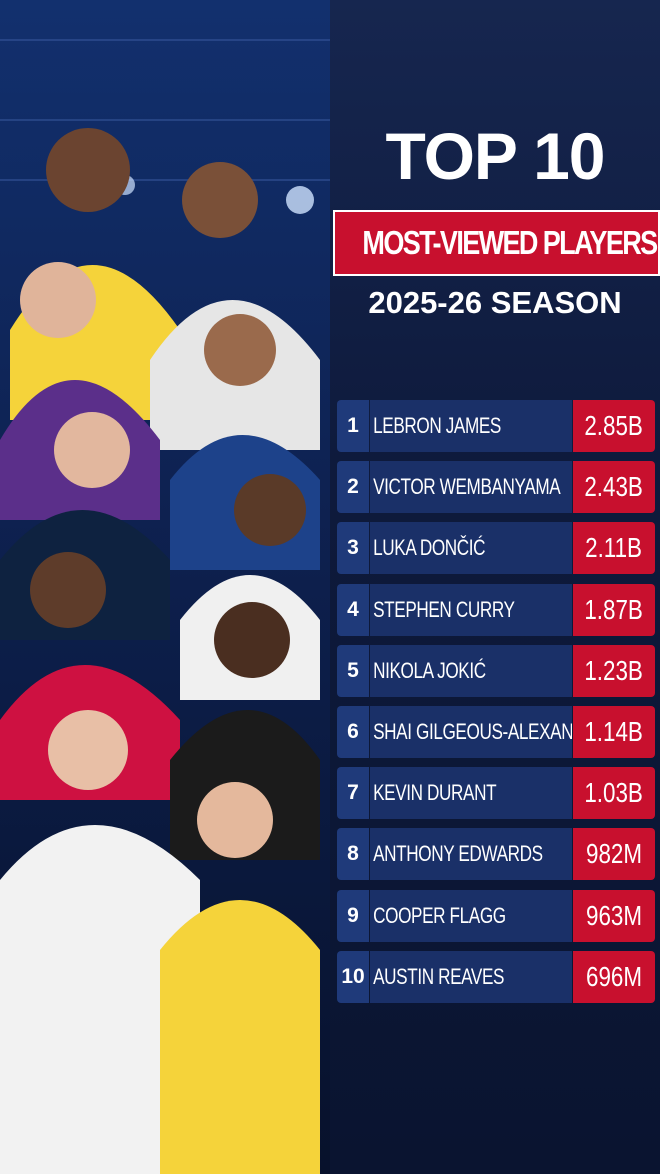  I want to click on views-cell: 2.43B, so click(614, 487).